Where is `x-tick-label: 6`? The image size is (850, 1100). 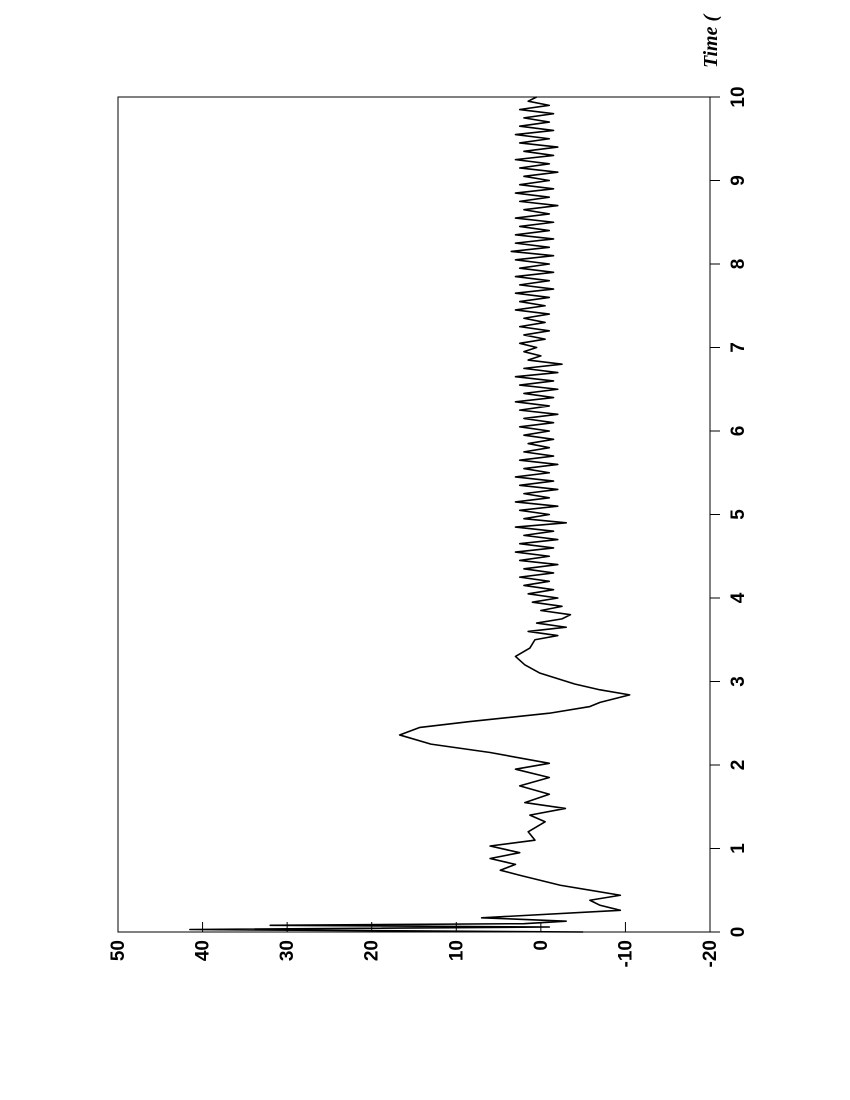 x-tick-label: 6 is located at coordinates (738, 431).